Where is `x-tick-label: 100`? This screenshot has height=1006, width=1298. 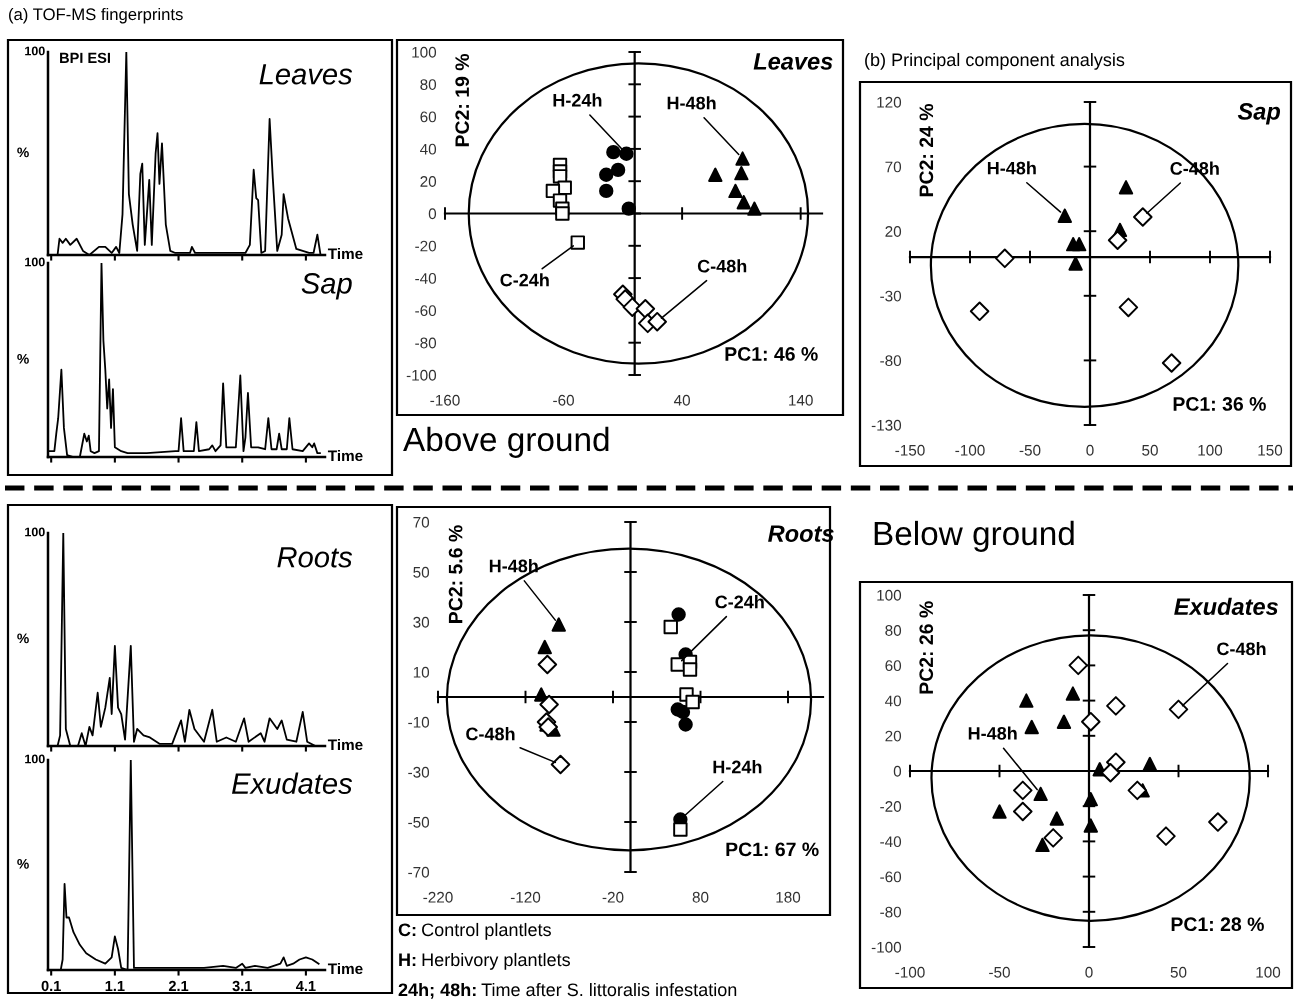
x-tick-label: 100 is located at coordinates (1268, 972).